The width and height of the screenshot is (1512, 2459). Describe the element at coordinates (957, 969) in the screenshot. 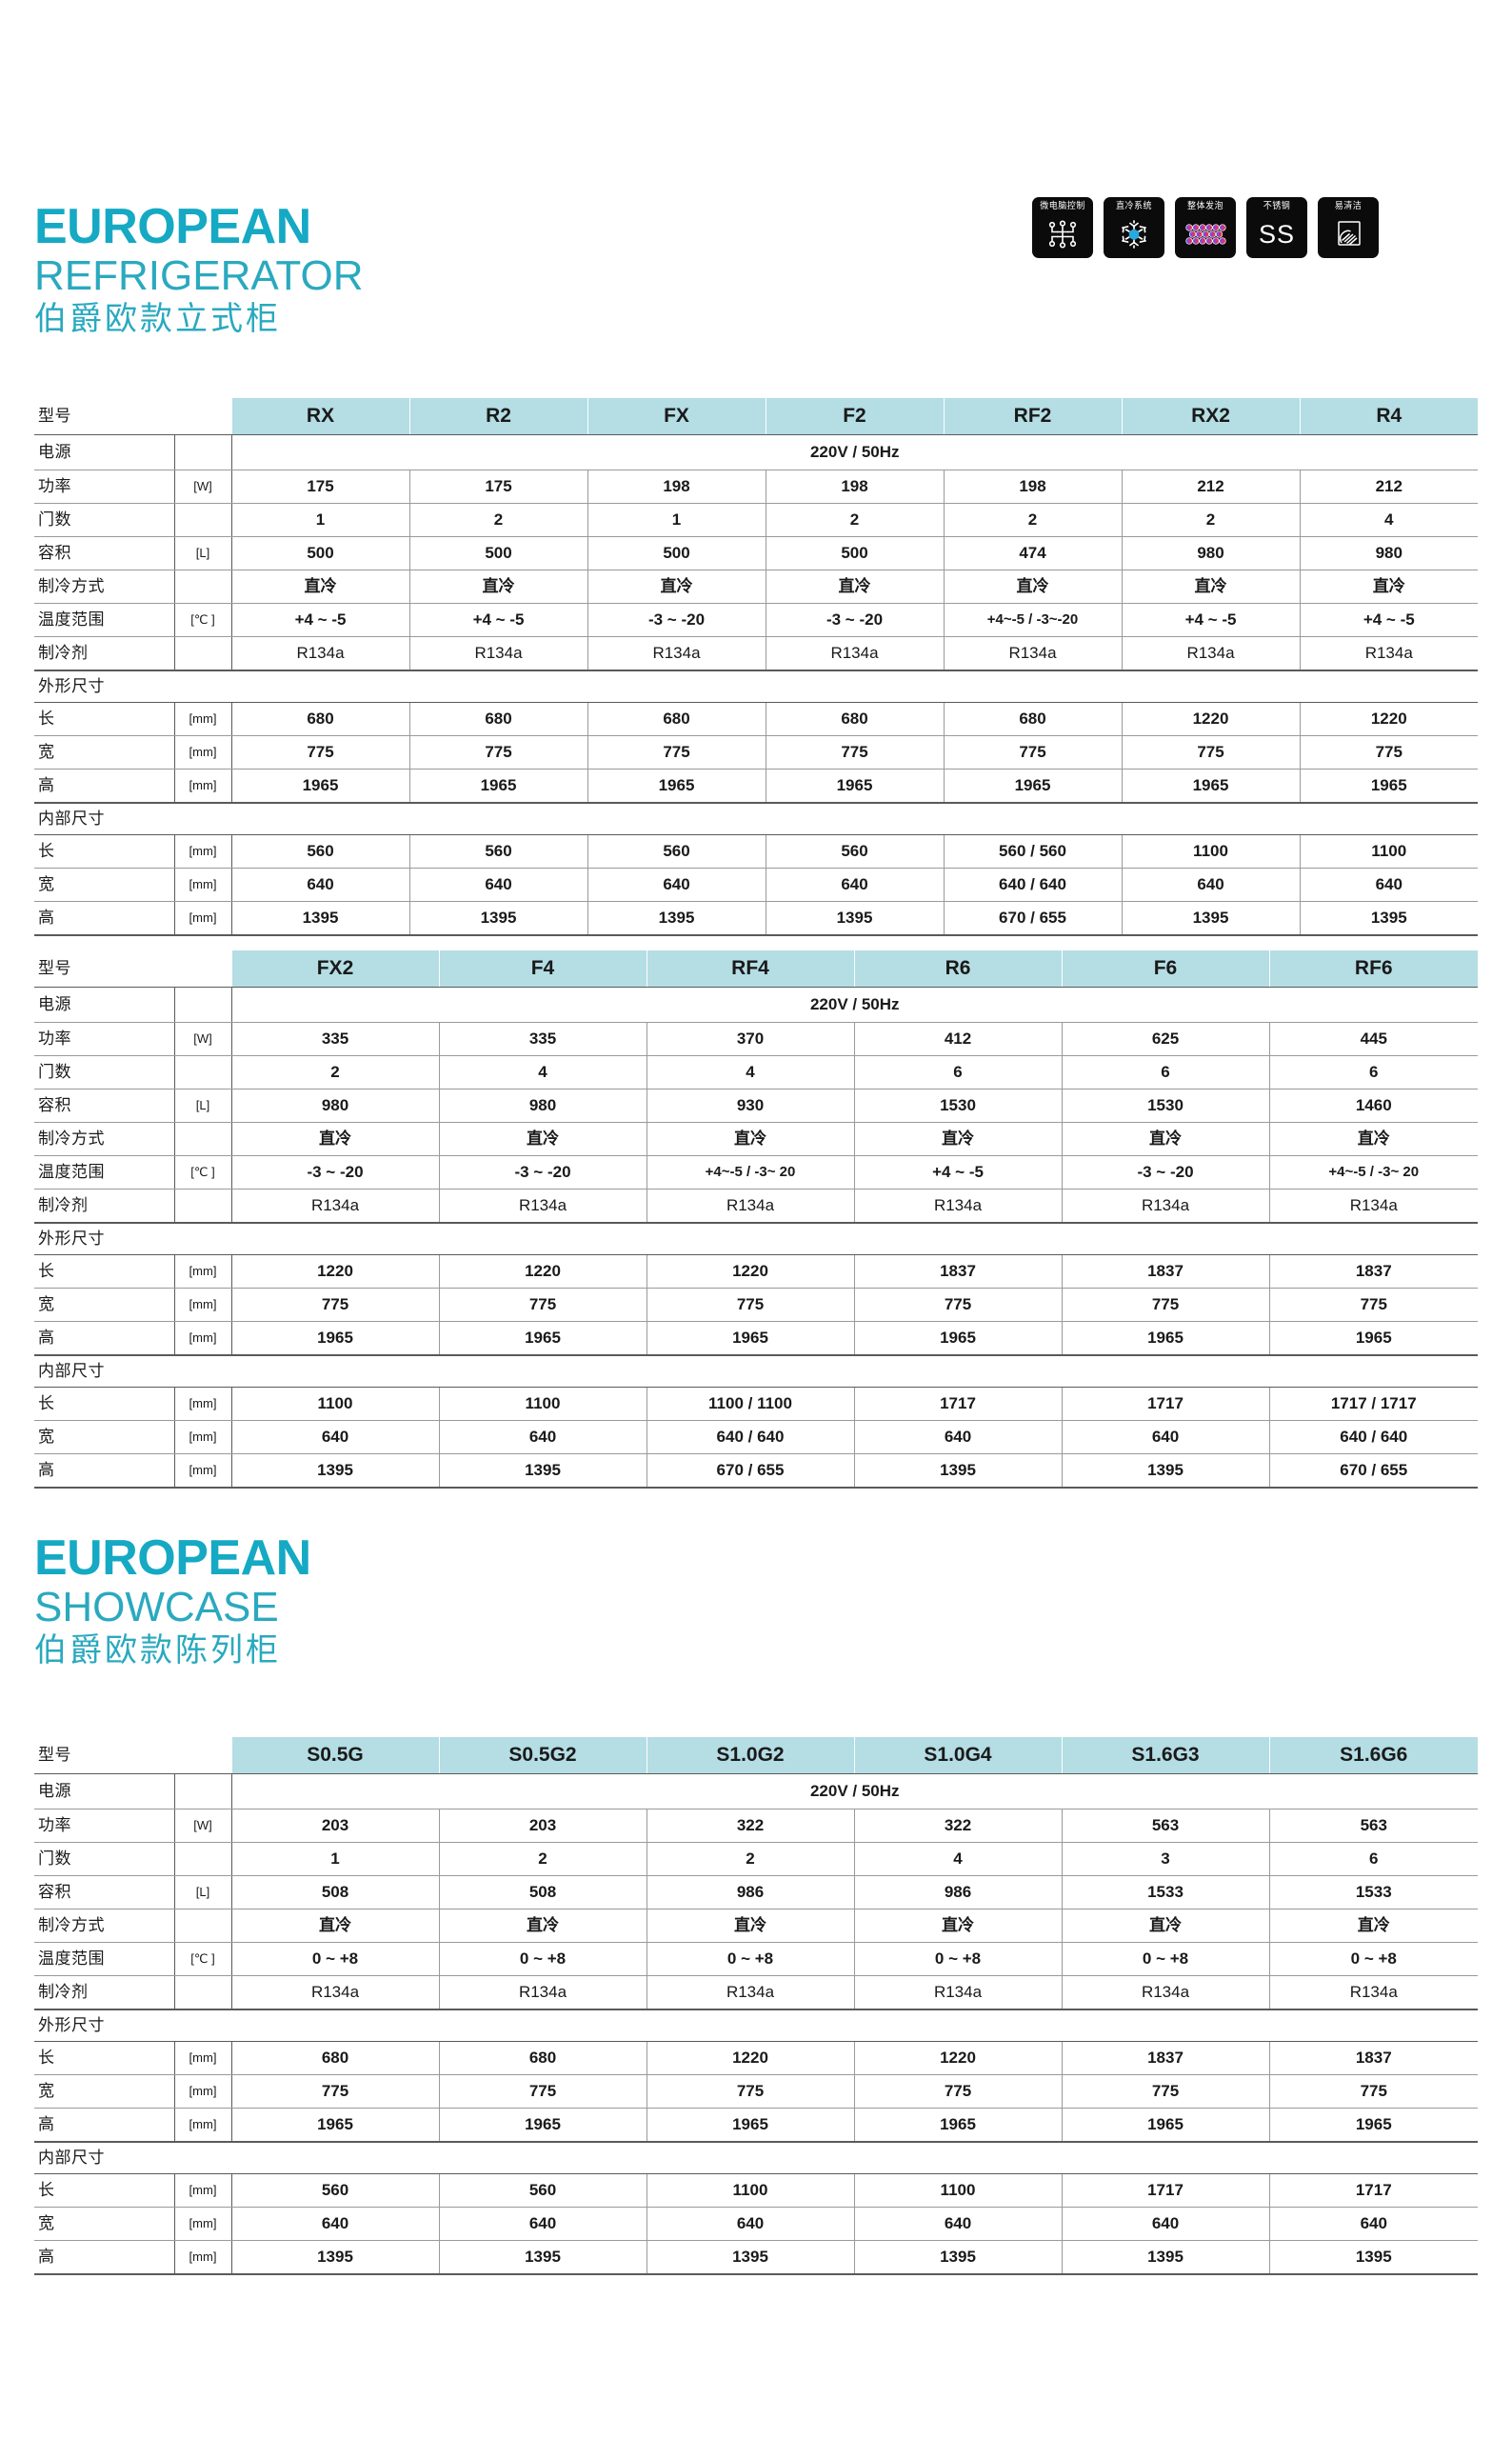

I see `model-header-cell: R6` at that location.